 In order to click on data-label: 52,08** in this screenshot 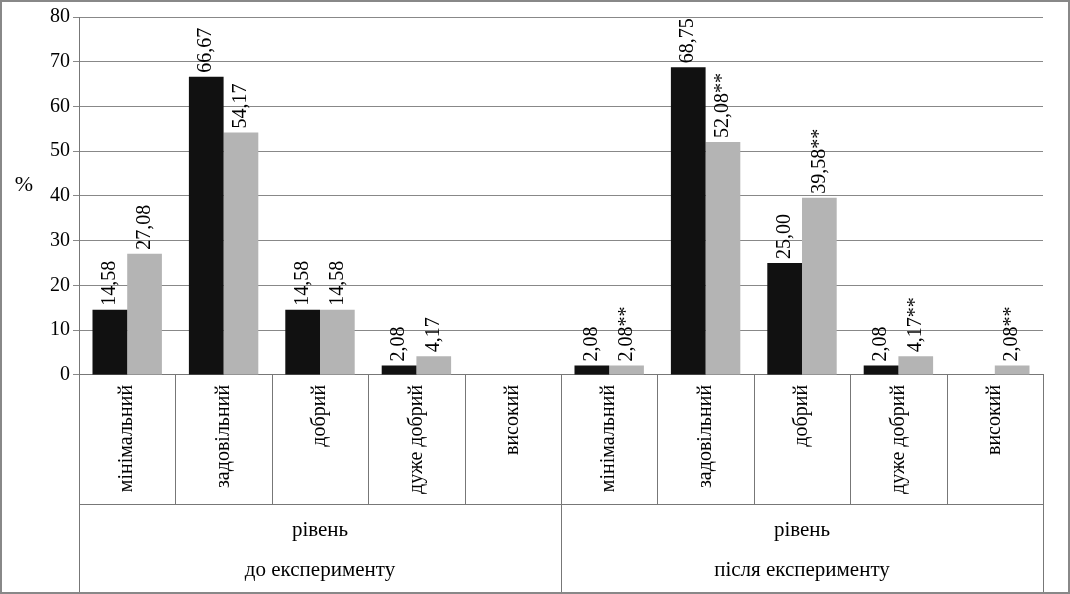, I will do `click(721, 105)`.